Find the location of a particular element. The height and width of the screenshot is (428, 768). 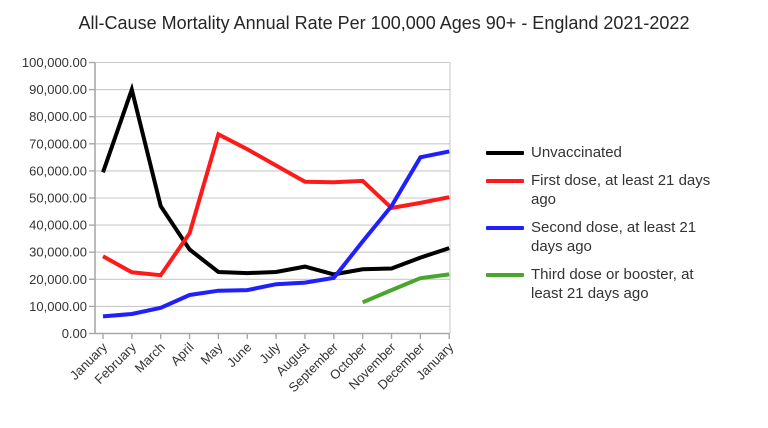

y-tick-label: 70,000.00 is located at coordinates (58, 143).